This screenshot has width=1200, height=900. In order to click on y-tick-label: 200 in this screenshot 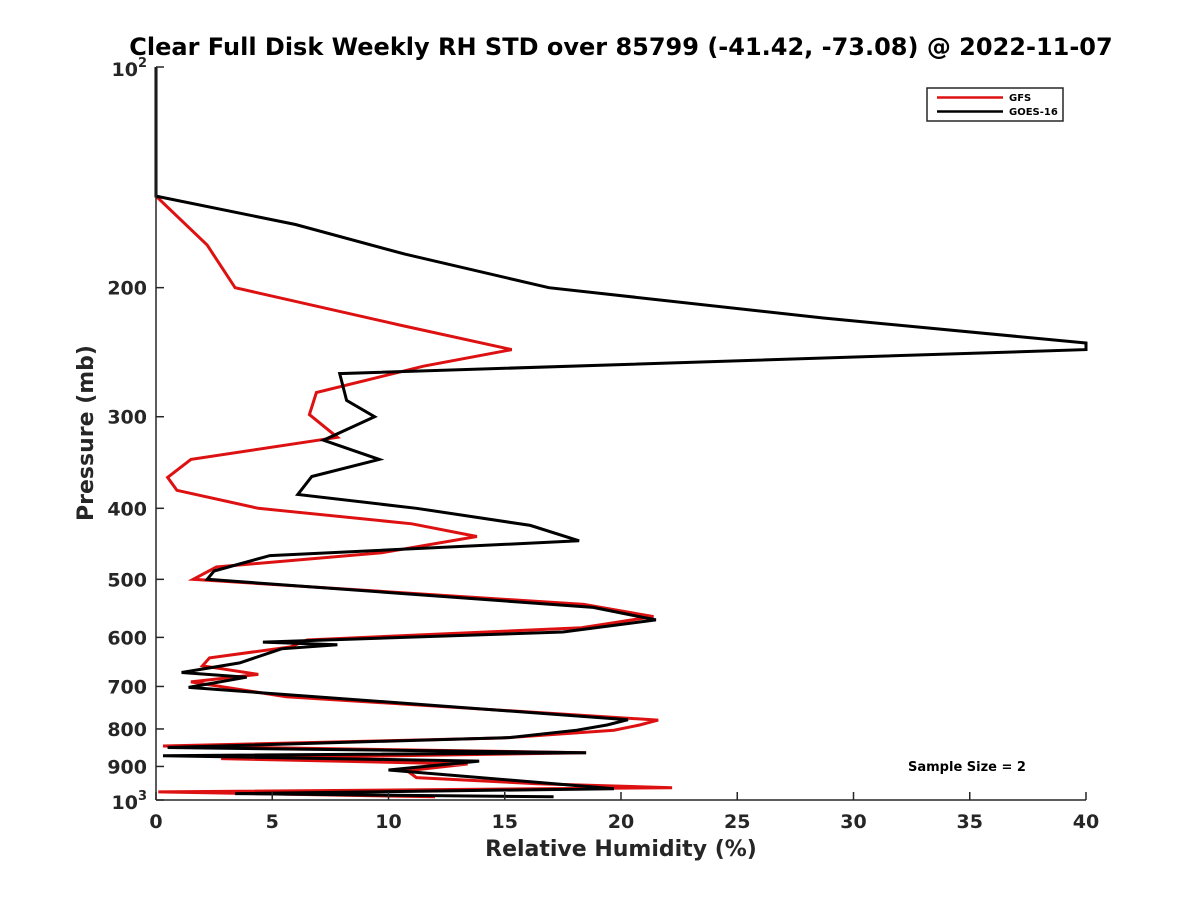, I will do `click(127, 289)`.